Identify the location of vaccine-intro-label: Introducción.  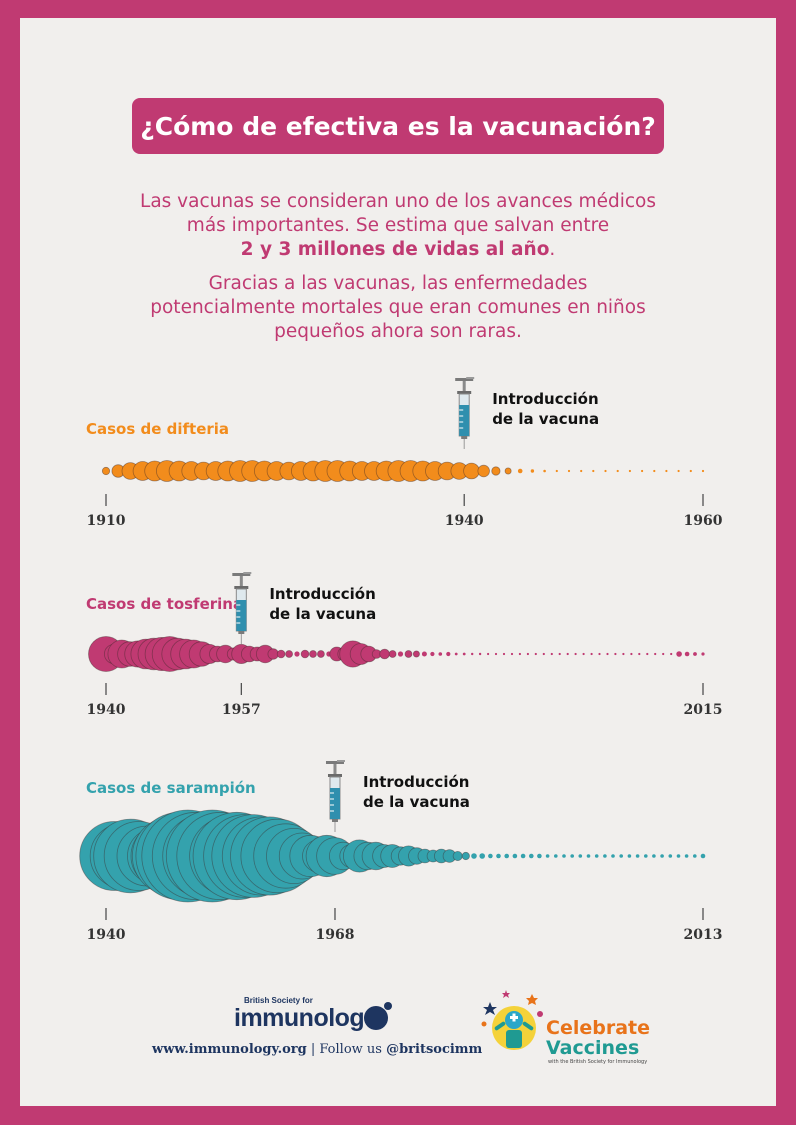
(545, 399).